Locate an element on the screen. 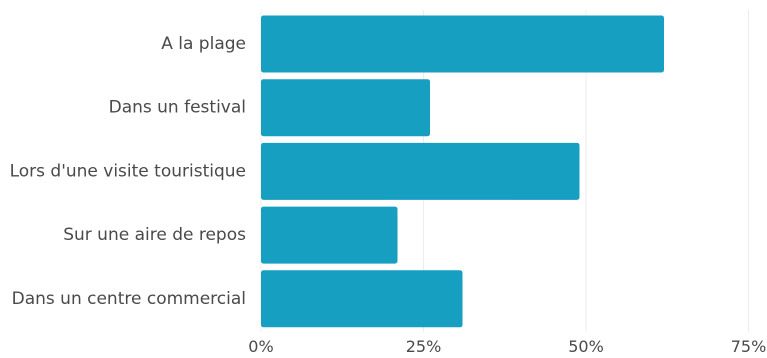 The width and height of the screenshot is (767, 358). category-label: Dans un festival is located at coordinates (177, 108).